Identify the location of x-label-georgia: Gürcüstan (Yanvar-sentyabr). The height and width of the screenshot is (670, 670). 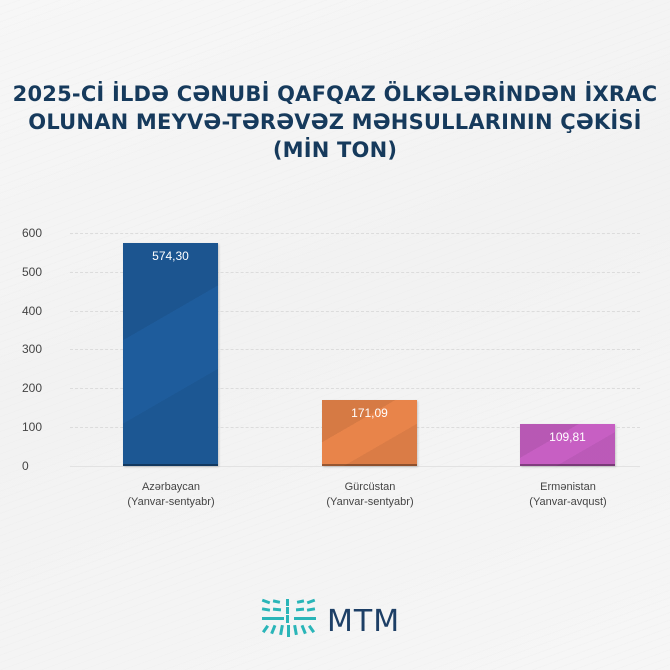
(370, 495).